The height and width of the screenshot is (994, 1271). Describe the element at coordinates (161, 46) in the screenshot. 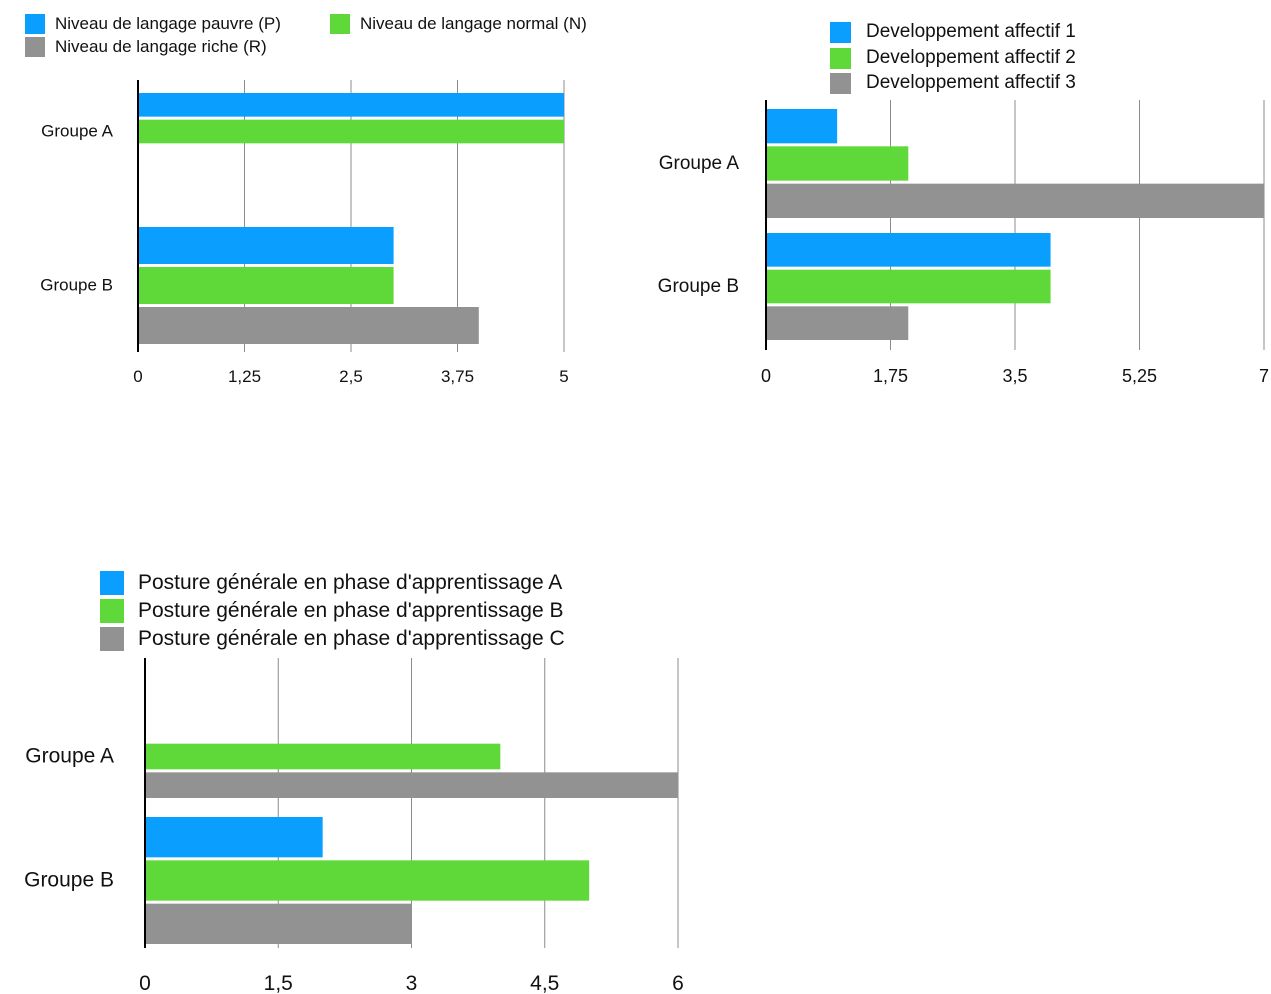

I see `legend-label: Niveau de langage riche (R)` at that location.